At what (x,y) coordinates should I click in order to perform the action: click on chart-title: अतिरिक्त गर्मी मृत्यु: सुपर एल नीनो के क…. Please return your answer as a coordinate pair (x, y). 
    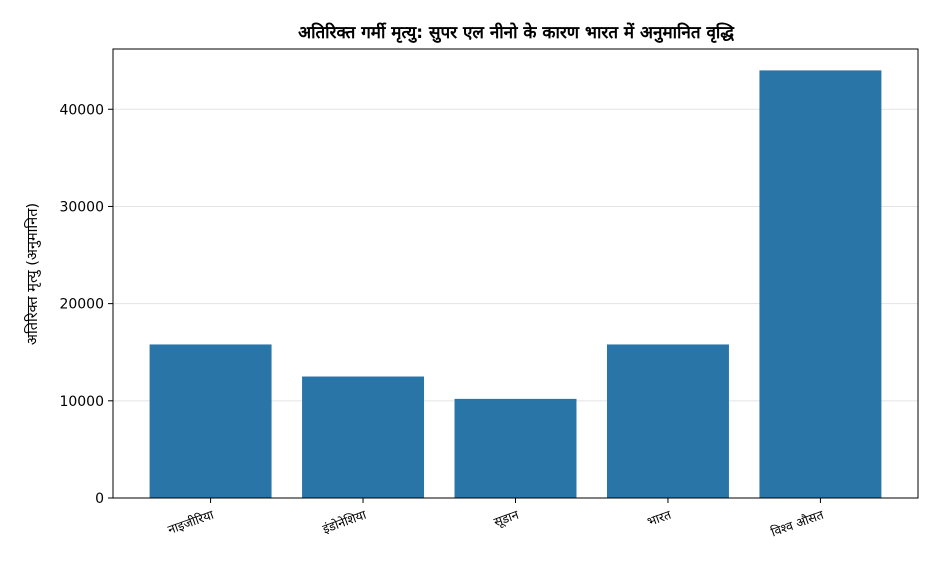
    Looking at the image, I should click on (516, 32).